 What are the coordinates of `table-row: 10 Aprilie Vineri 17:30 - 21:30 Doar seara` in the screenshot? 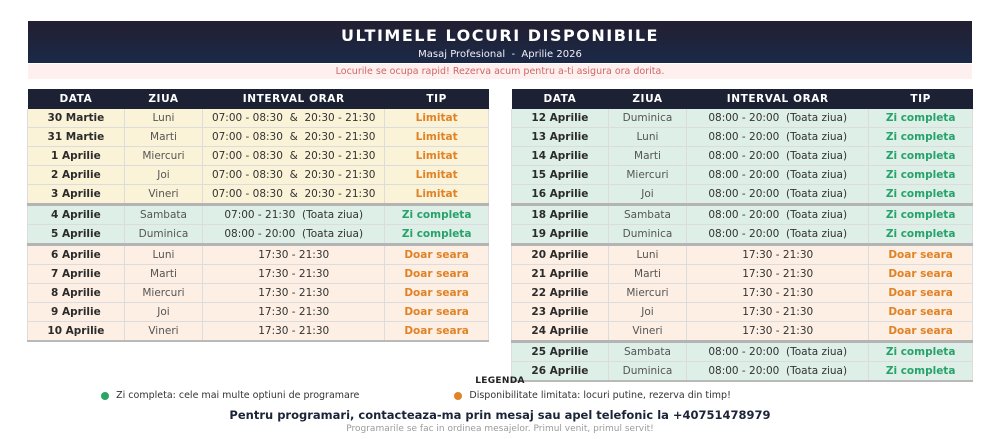 It's located at (258, 331).